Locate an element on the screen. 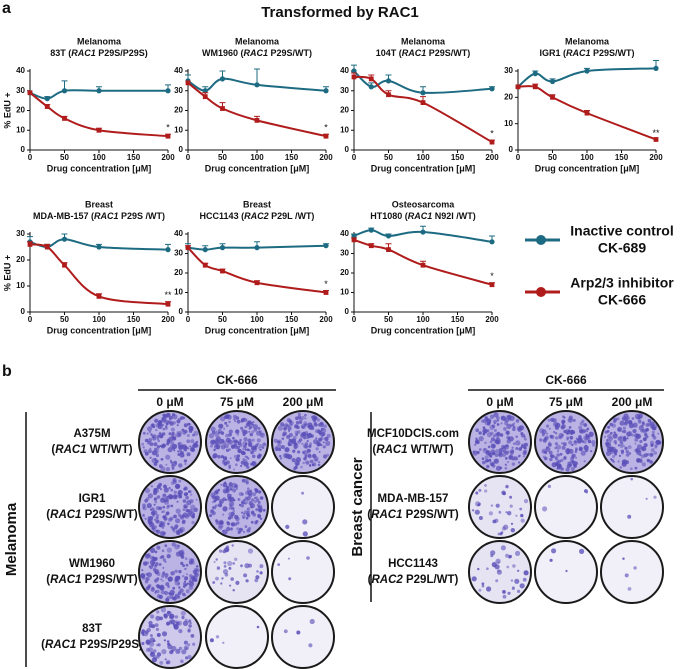 This screenshot has width=685, height=669. row-genotype-part: P29S/WT) is located at coordinates (430, 515).